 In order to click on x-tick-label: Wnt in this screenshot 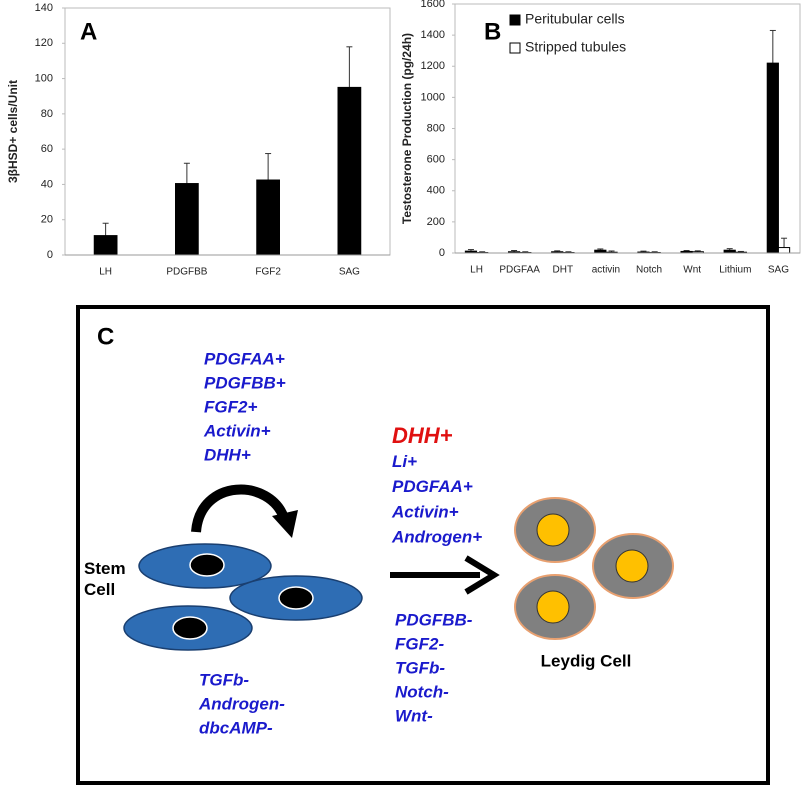, I will do `click(692, 270)`.